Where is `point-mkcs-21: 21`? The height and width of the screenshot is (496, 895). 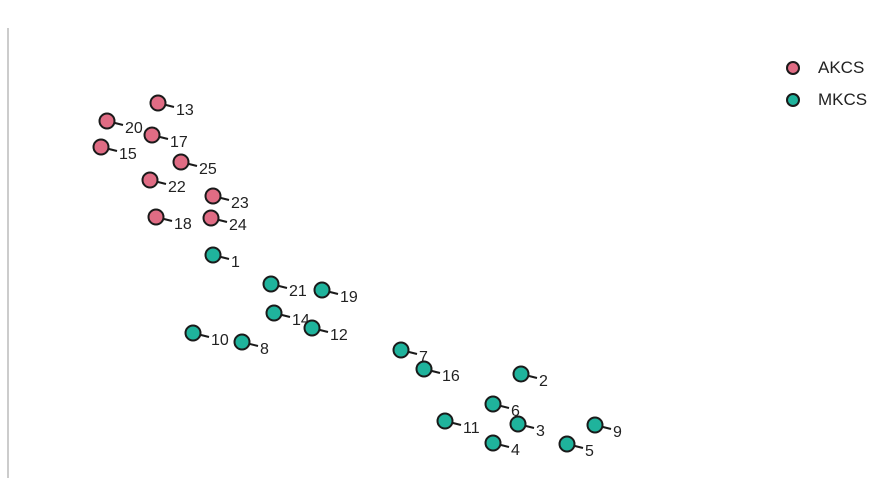
point-mkcs-21: 21 is located at coordinates (284, 287).